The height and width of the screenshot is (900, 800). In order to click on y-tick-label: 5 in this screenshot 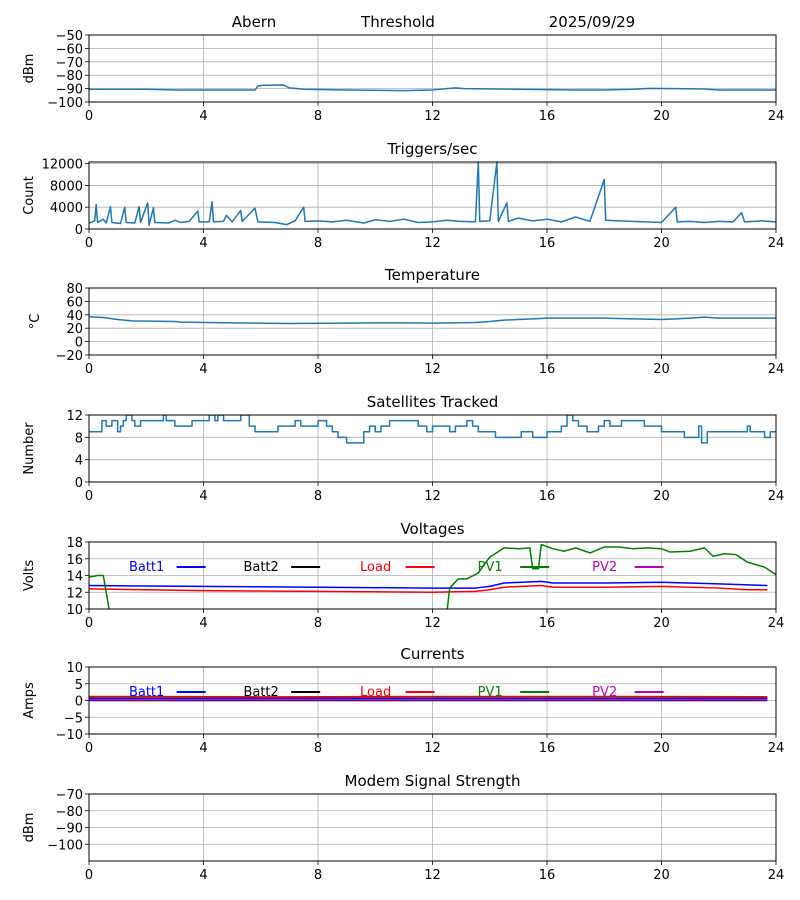, I will do `click(79, 685)`.